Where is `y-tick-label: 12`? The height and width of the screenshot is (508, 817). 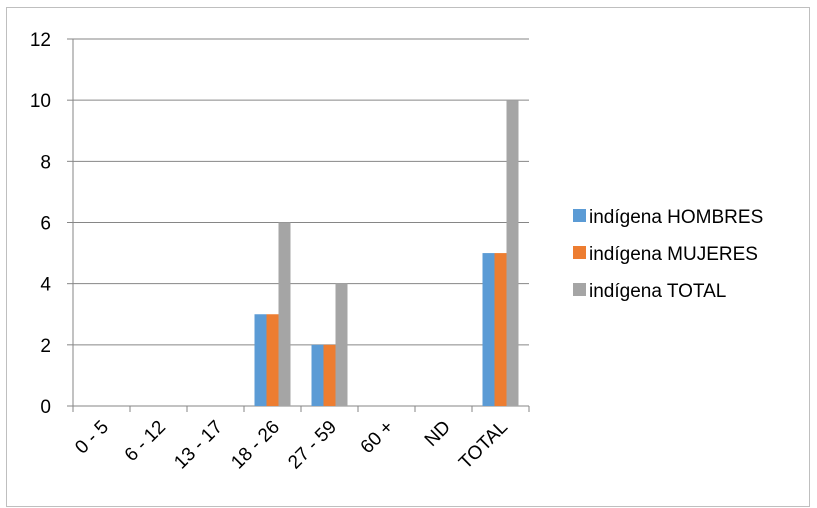
y-tick-label: 12 is located at coordinates (40, 40).